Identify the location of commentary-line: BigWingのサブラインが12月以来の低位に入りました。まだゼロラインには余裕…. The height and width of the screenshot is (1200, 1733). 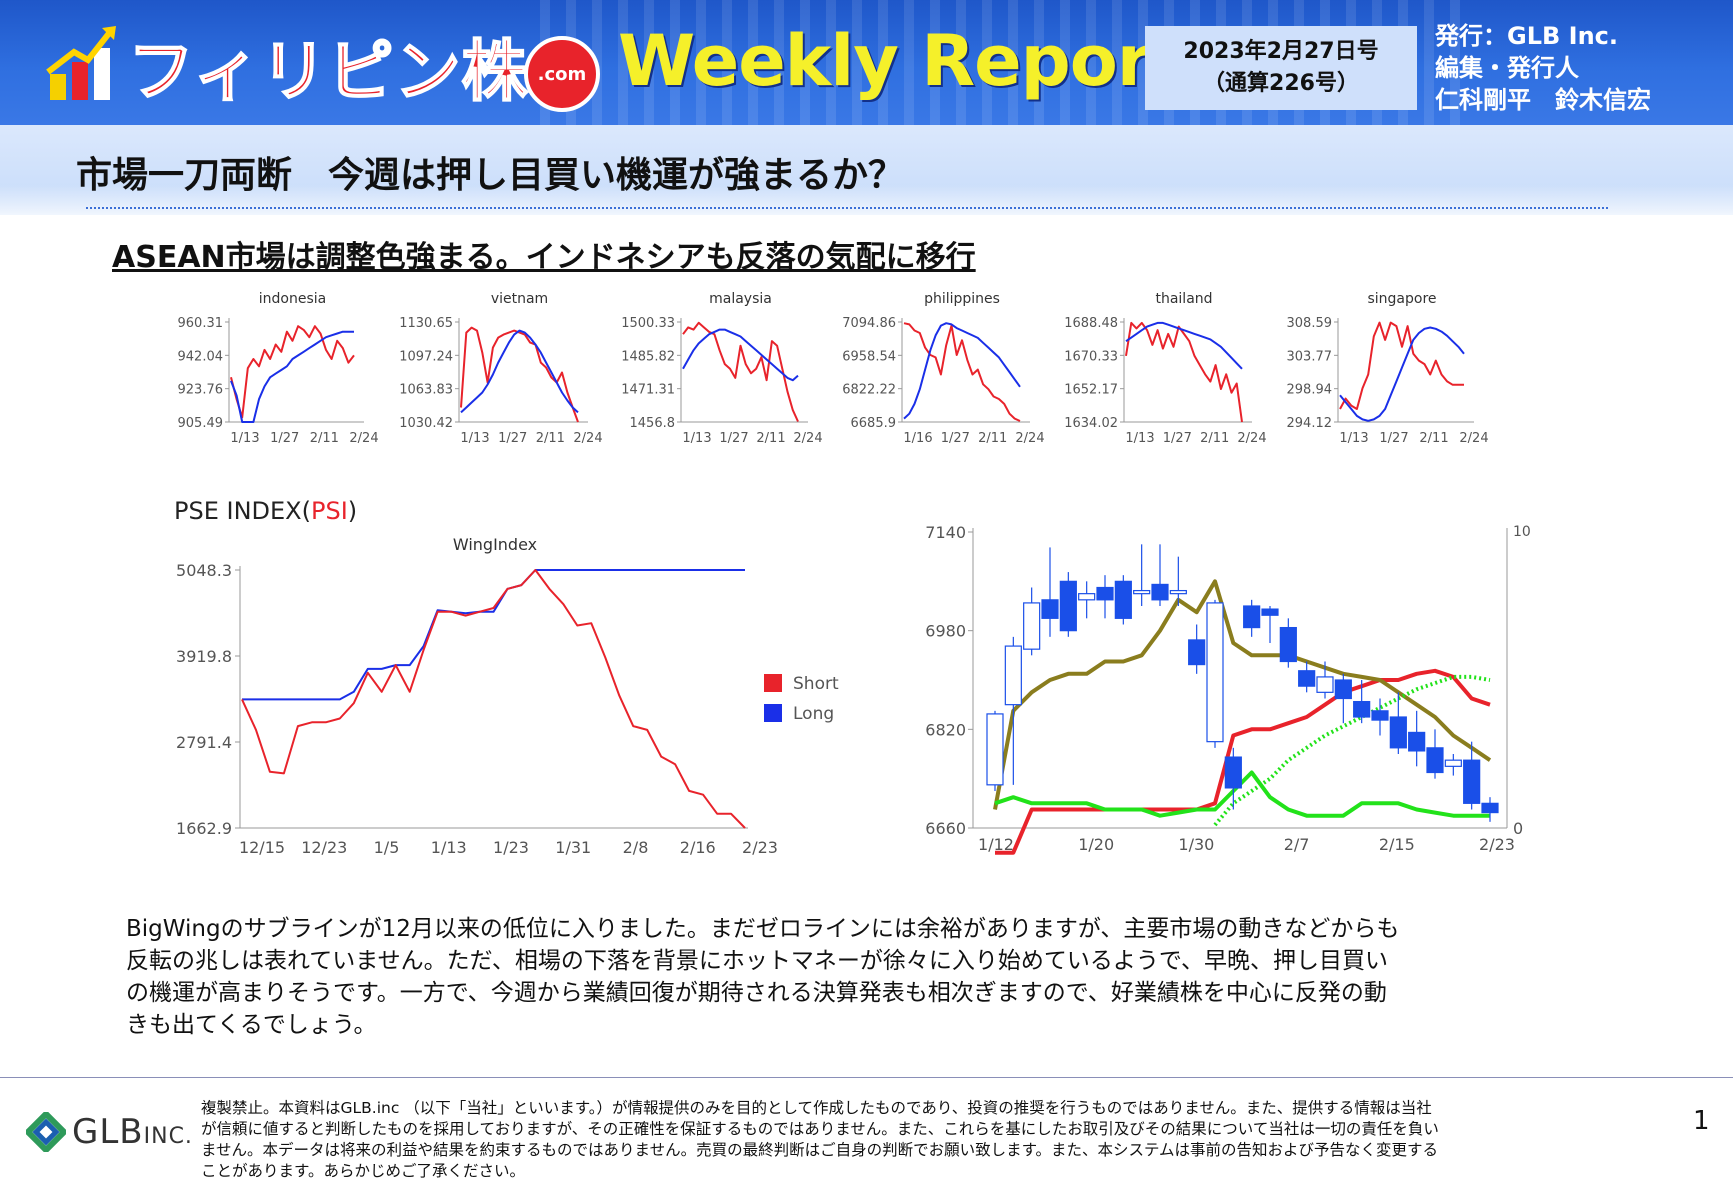
(763, 929).